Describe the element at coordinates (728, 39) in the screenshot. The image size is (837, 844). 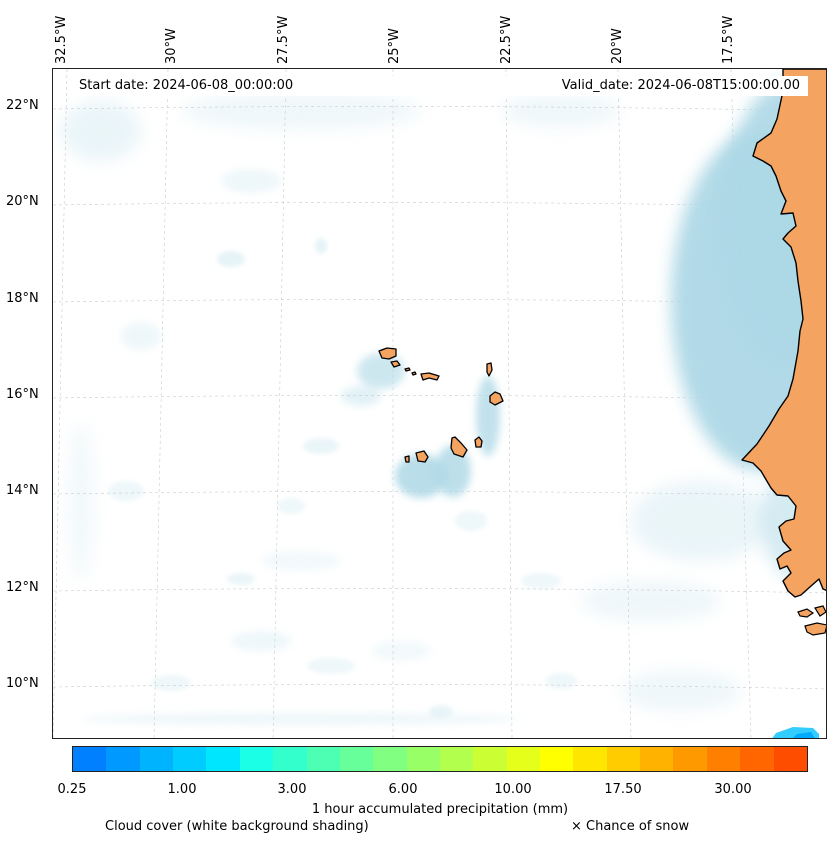
I see `lon-label-17-5w: 17.5°W` at that location.